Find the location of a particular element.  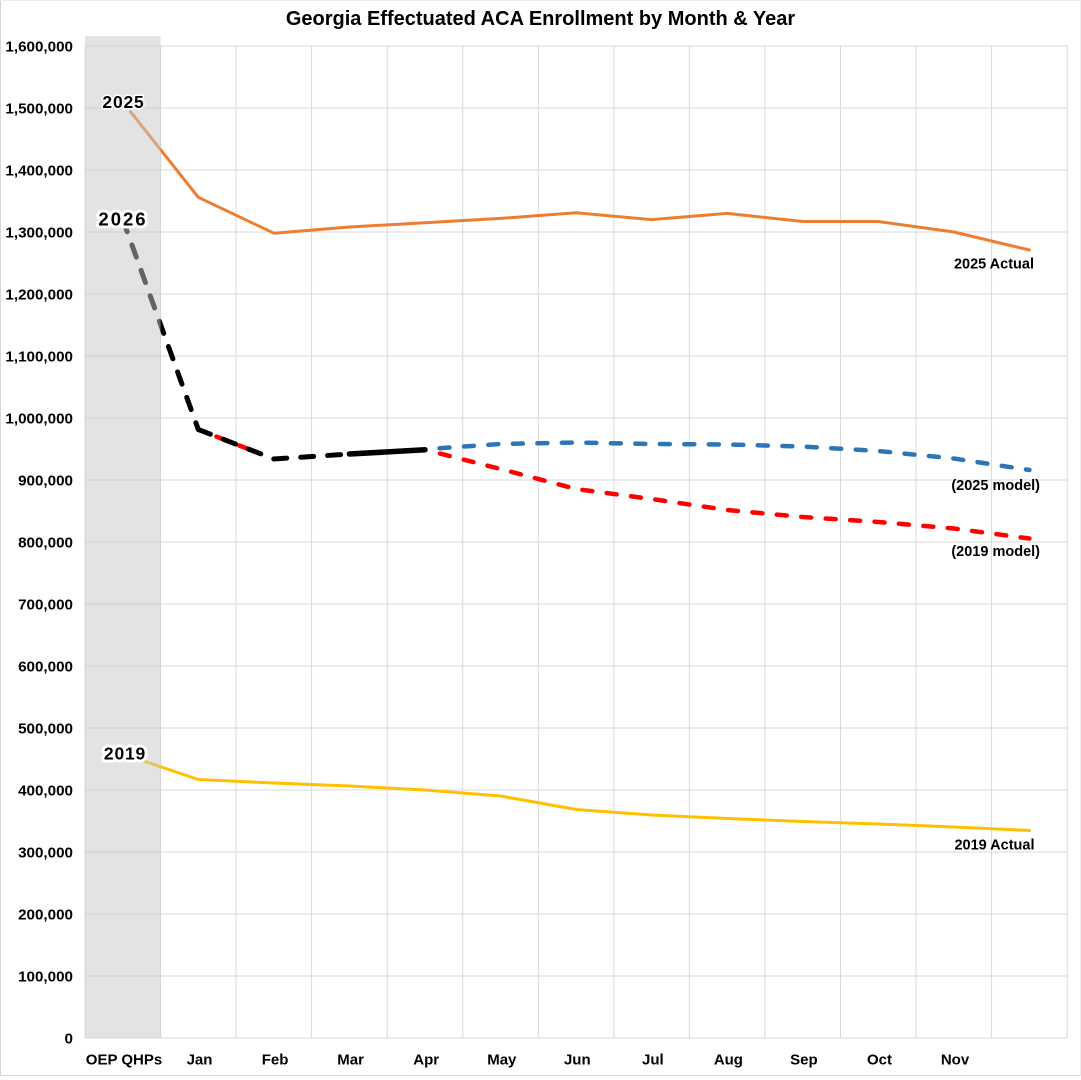

svg-text: 100,000 is located at coordinates (45, 976).